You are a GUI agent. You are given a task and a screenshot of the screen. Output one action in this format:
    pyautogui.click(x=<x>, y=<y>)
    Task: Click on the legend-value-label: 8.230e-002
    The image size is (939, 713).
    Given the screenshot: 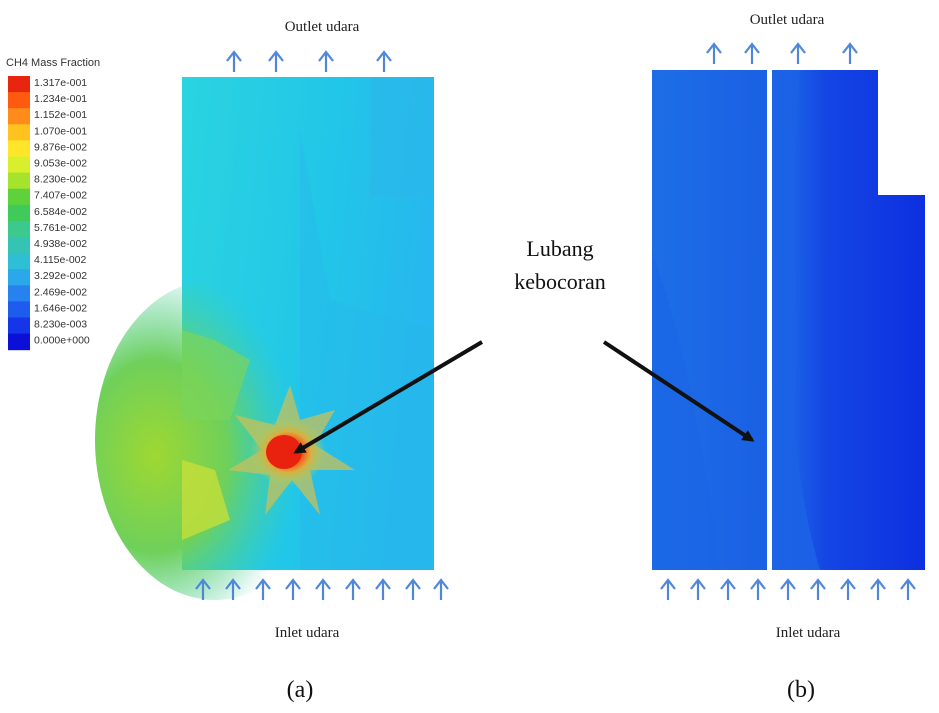 What is the action you would take?
    pyautogui.click(x=60, y=180)
    